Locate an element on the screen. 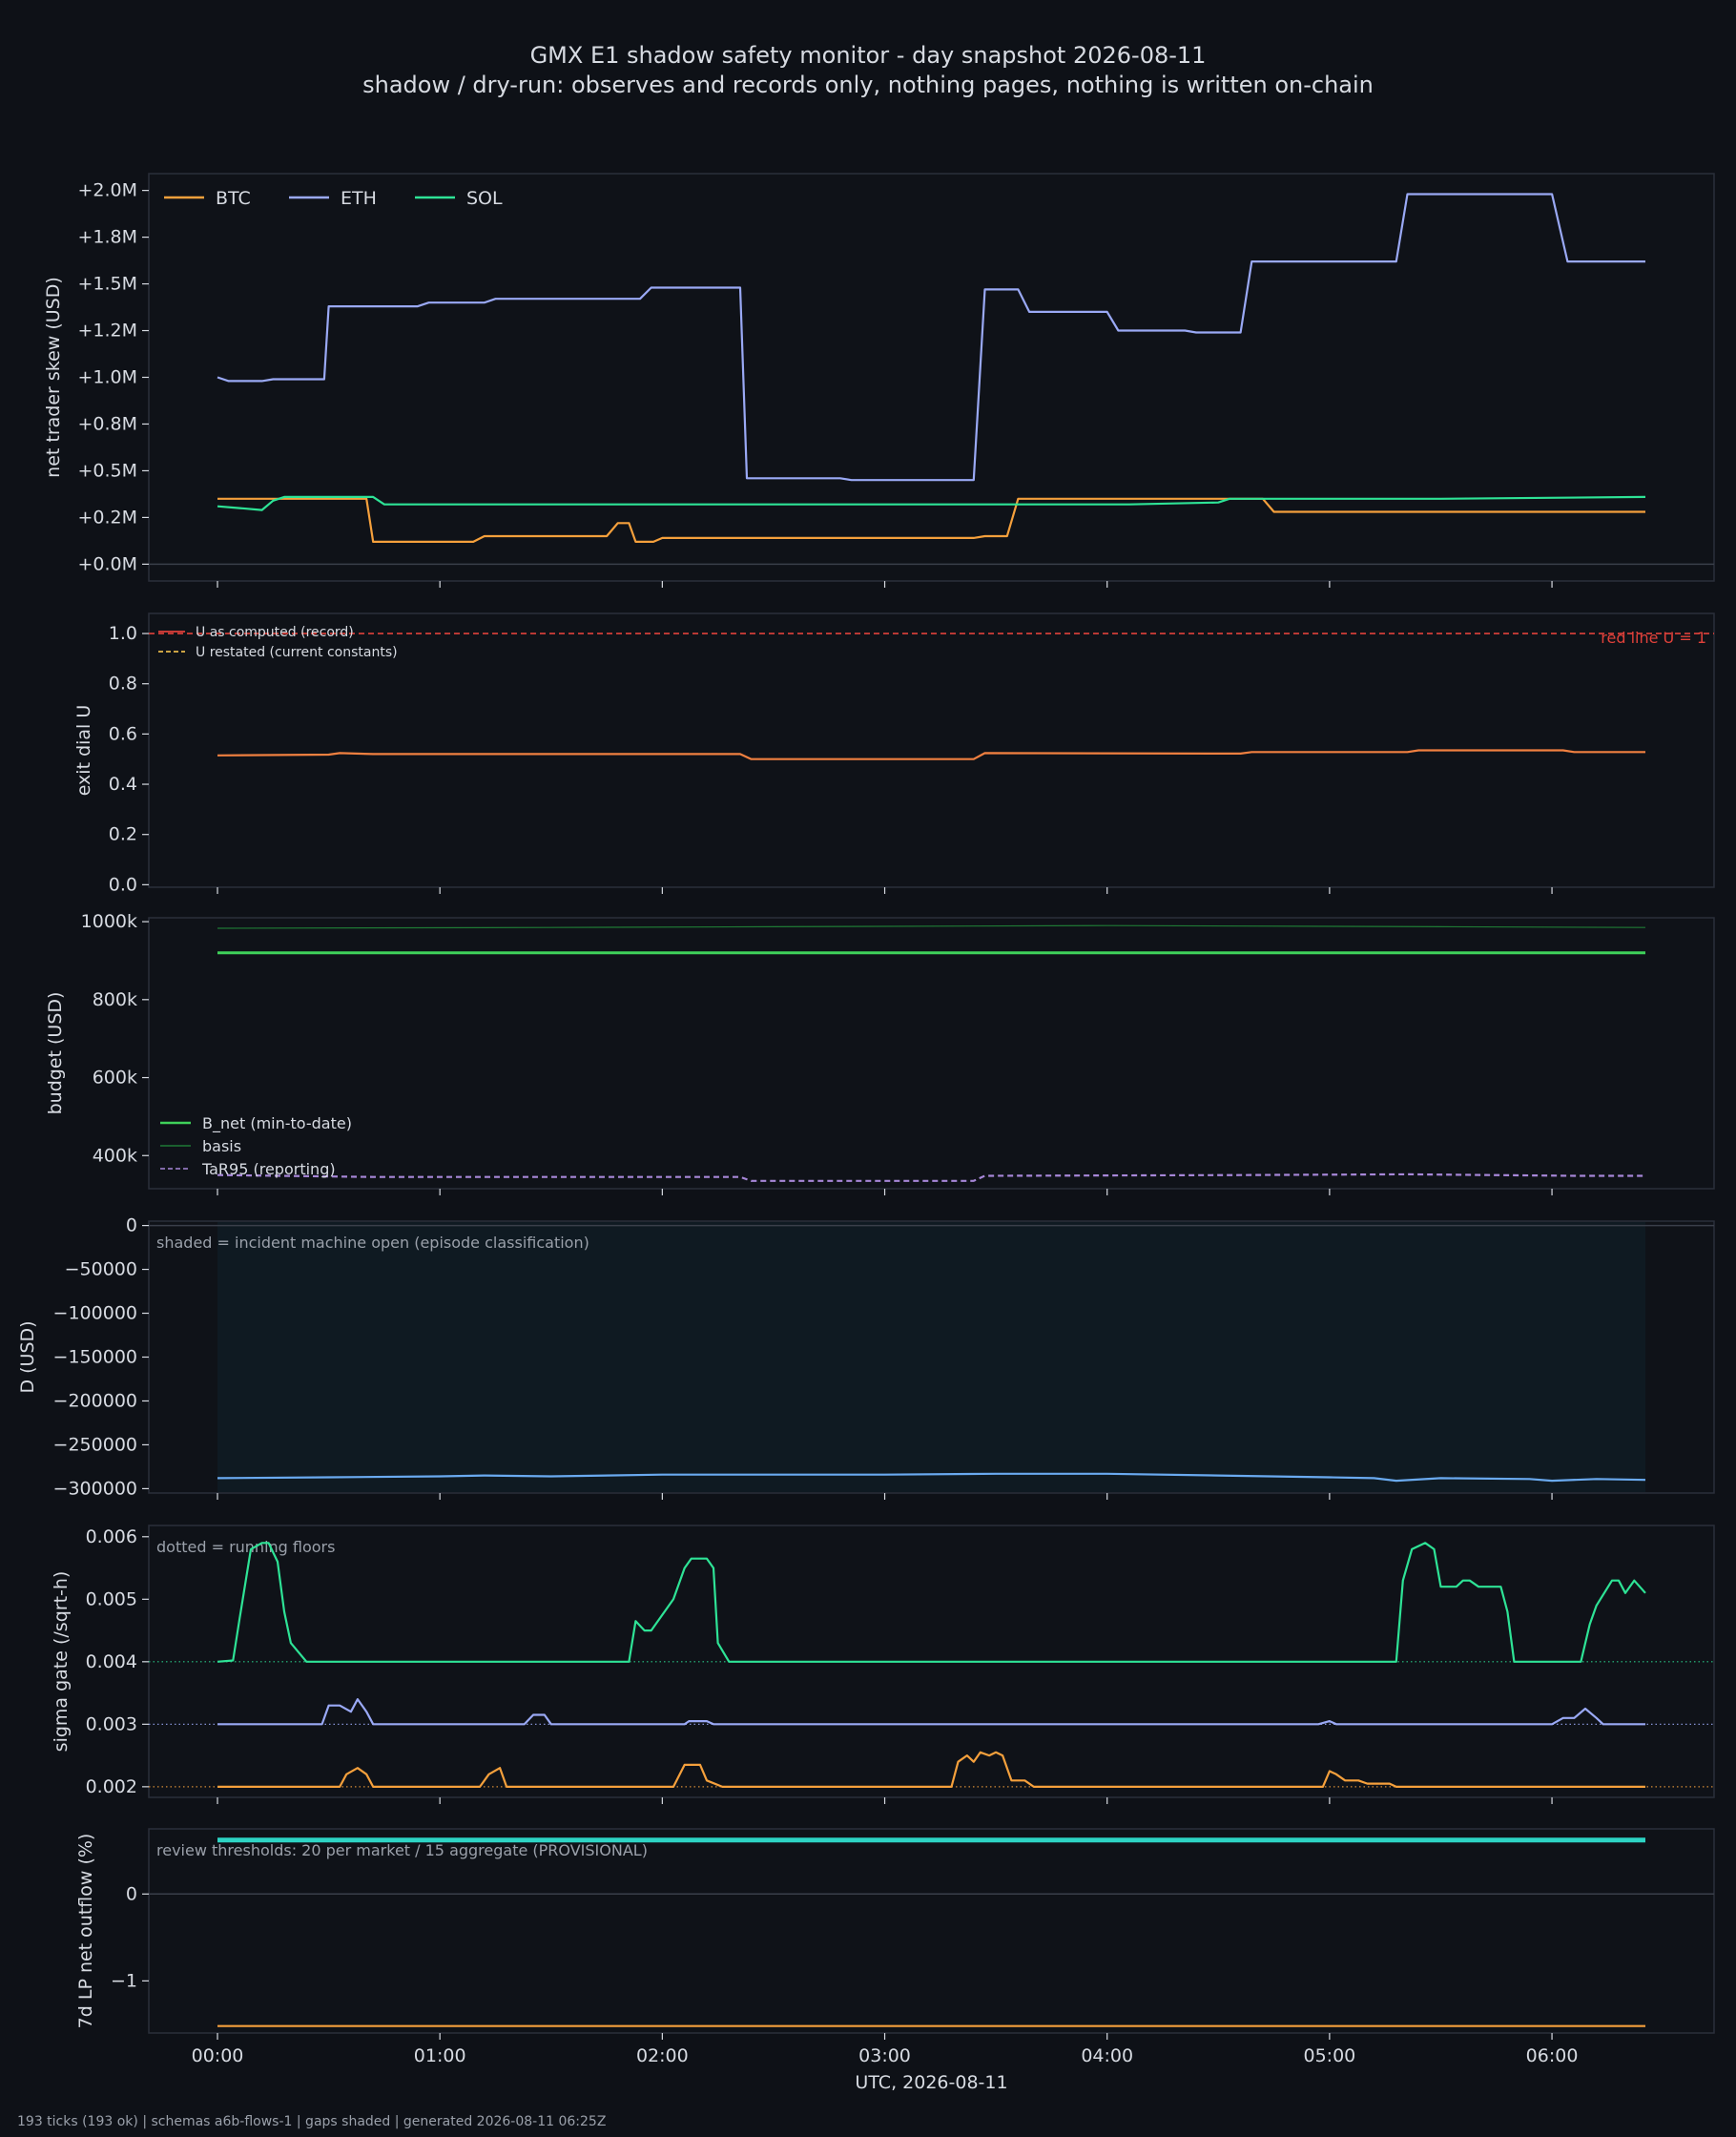 The width and height of the screenshot is (1736, 2137). y-tick-label: +0.0M is located at coordinates (107, 563).